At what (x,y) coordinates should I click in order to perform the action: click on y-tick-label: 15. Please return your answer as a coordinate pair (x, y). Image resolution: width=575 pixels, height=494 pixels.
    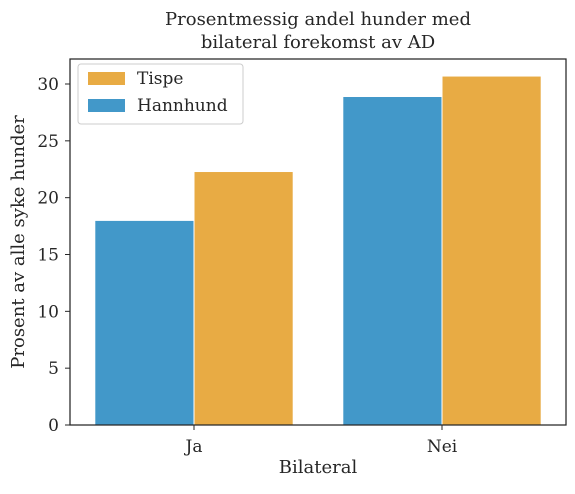
    Looking at the image, I should click on (48, 256).